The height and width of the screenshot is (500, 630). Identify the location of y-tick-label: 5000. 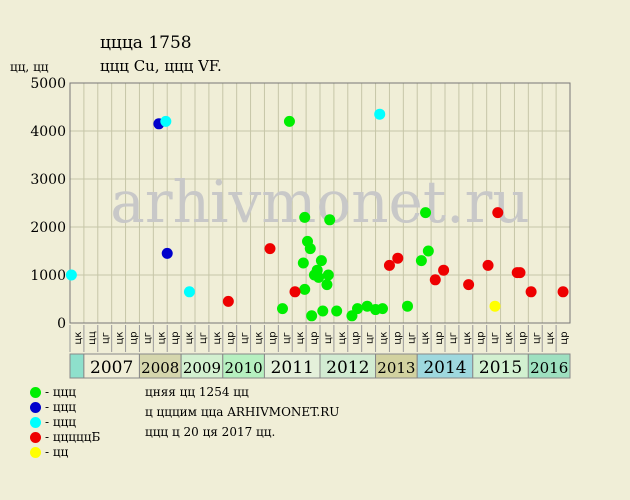
(48, 84).